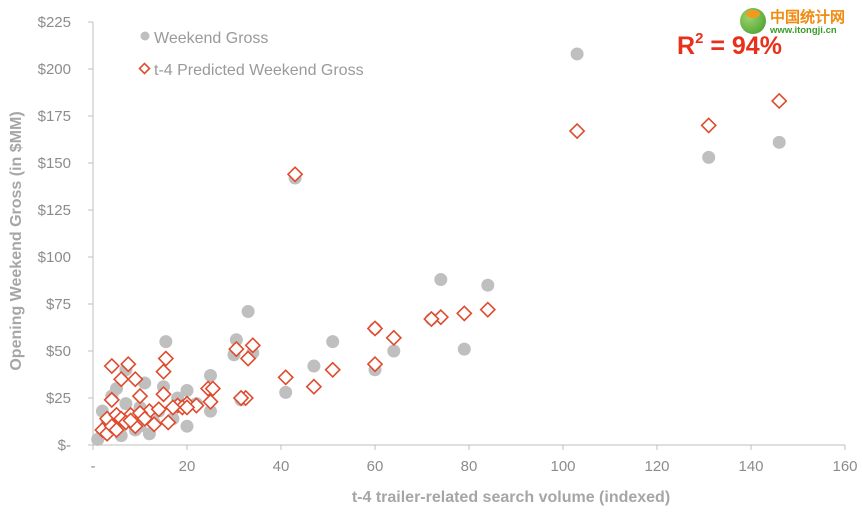  Describe the element at coordinates (54, 22) in the screenshot. I see `y-tick-label: $225` at that location.